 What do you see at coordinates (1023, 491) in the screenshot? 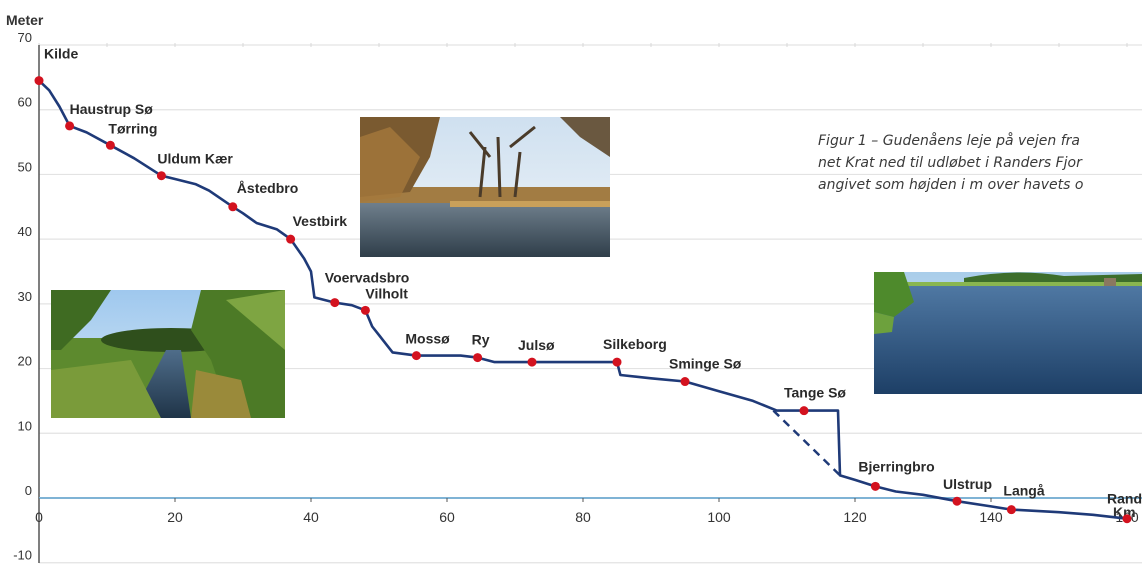
I see `place-label: Langå` at bounding box center [1023, 491].